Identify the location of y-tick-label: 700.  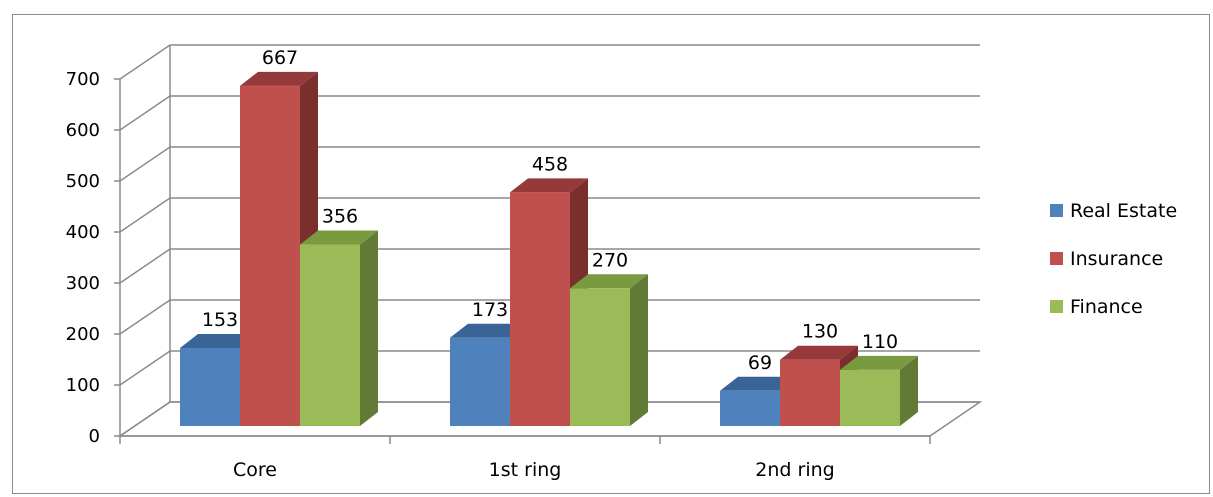
(83, 79).